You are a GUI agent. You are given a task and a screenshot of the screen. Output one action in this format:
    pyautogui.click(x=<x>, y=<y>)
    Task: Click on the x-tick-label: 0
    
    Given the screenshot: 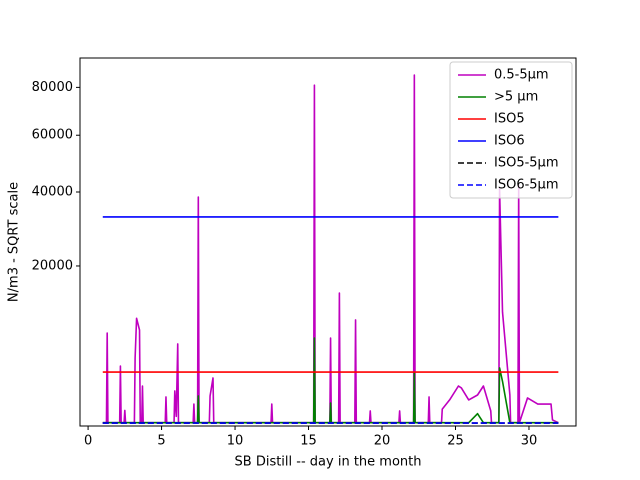 What is the action you would take?
    pyautogui.click(x=88, y=441)
    